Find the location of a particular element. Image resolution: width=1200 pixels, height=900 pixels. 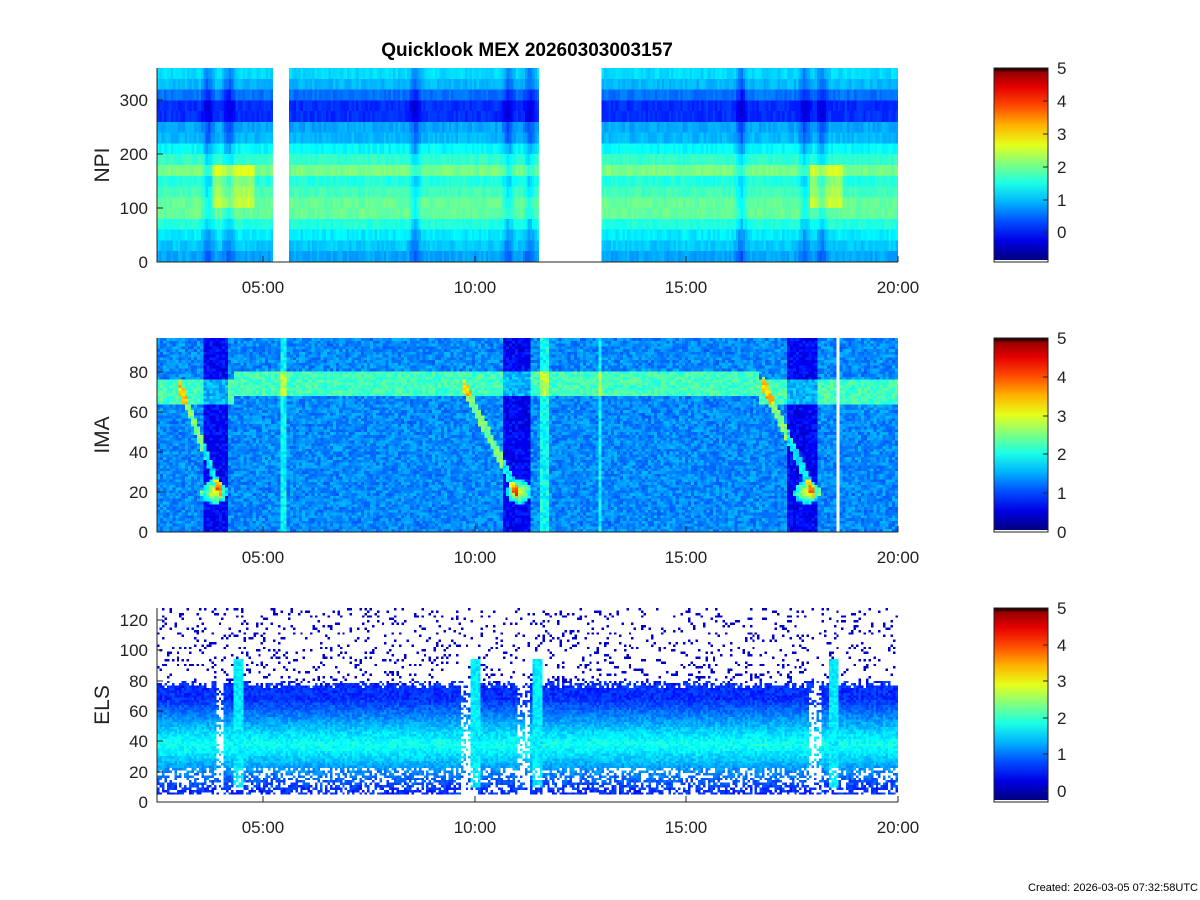

npi-ytick-label: 200 is located at coordinates (134, 154).